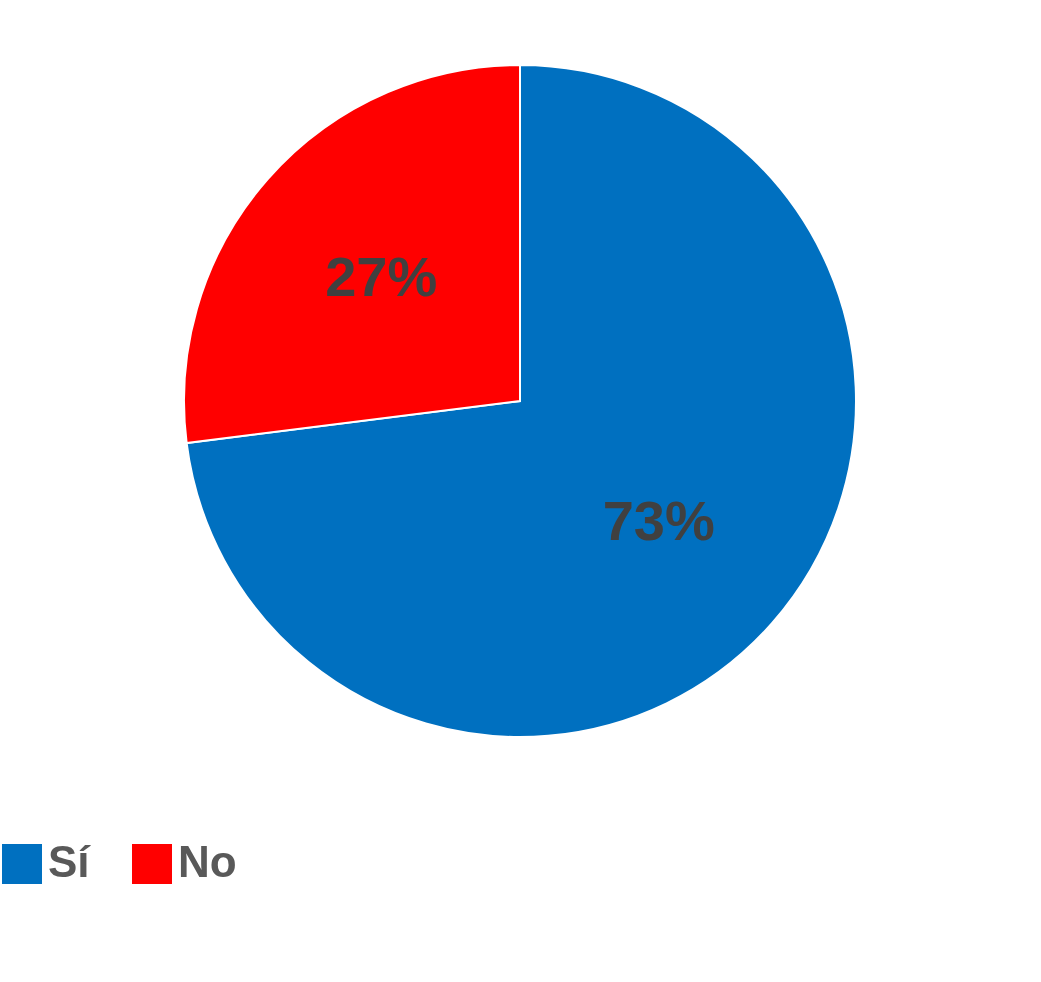 This screenshot has height=982, width=1041. What do you see at coordinates (658, 521) in the screenshot?
I see `data-label: 73%` at bounding box center [658, 521].